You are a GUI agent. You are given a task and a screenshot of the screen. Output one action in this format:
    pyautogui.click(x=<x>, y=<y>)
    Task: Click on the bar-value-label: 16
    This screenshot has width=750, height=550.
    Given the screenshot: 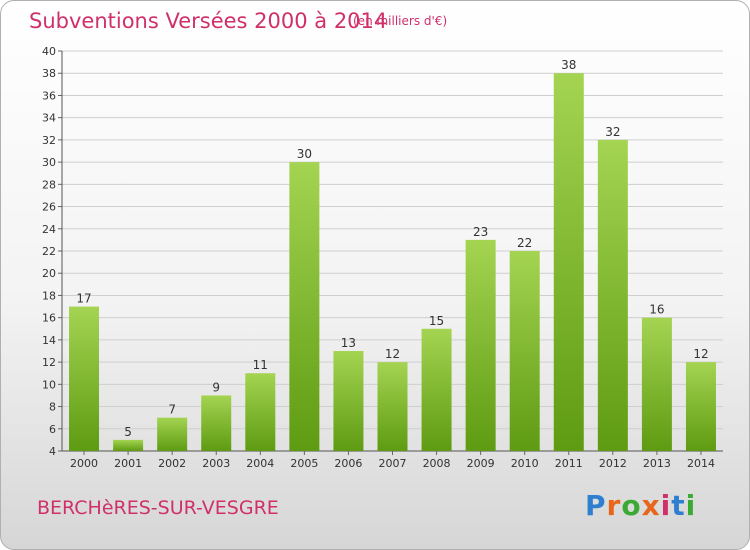 What is the action you would take?
    pyautogui.click(x=656, y=310)
    